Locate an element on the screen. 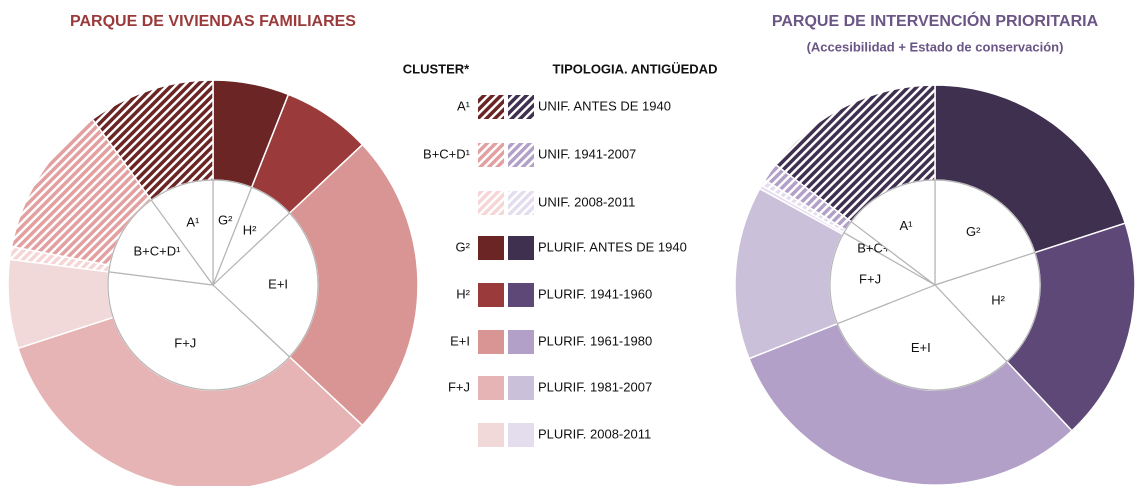 This screenshot has height=486, width=1135. chart-title: PARQUE DE INTERVENCIÓN PRIORITARIA is located at coordinates (935, 20).